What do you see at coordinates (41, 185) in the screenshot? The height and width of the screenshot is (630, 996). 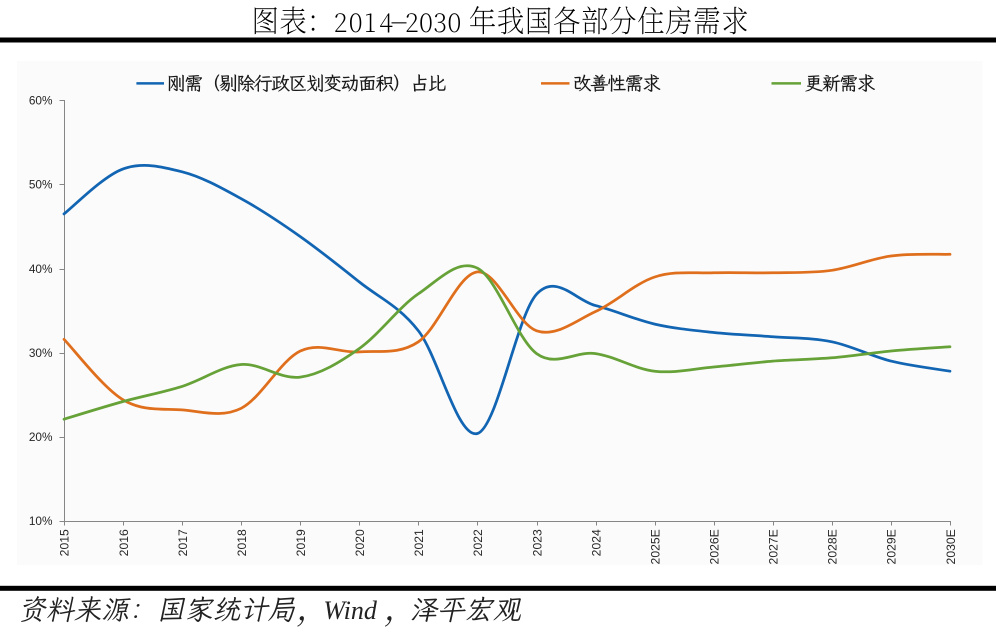 I see `svg-text: 50%` at bounding box center [41, 185].